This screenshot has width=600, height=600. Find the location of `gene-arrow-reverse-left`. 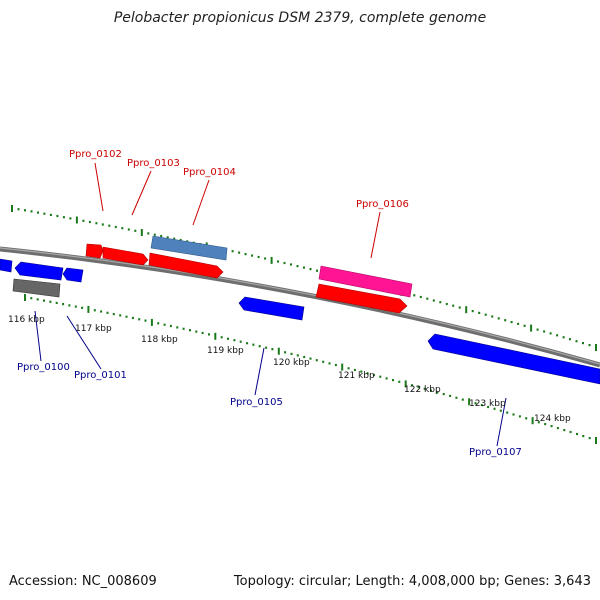

gene-arrow-reverse-left is located at coordinates (6, 265).